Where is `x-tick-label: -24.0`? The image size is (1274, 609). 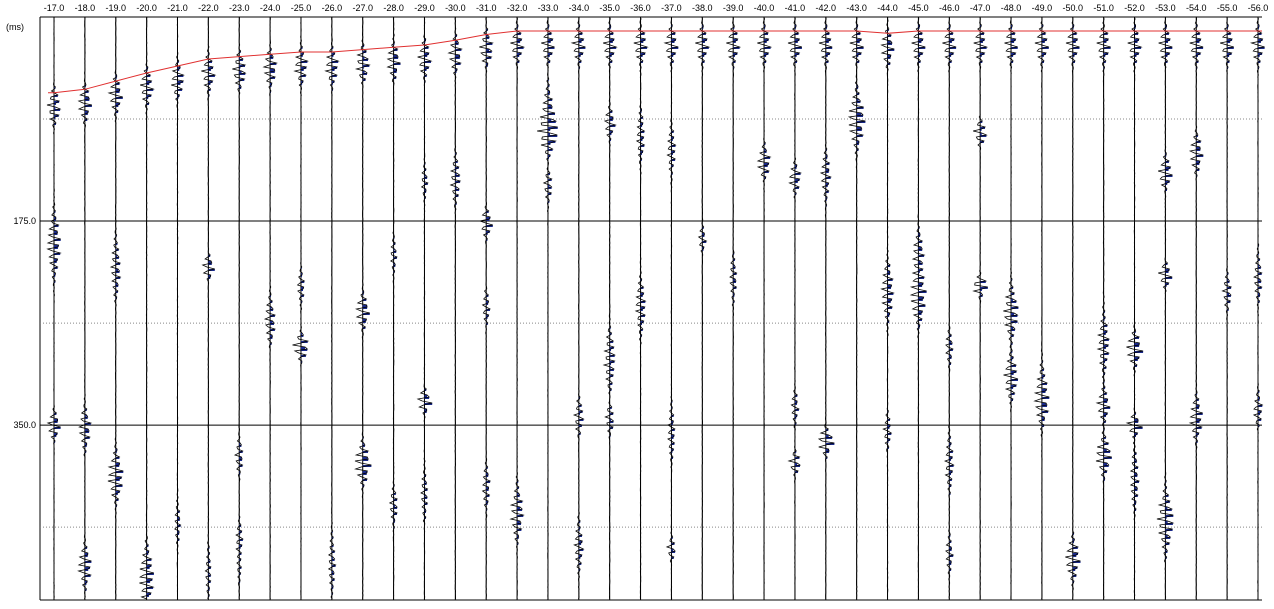 x-tick-label: -24.0 is located at coordinates (270, 8).